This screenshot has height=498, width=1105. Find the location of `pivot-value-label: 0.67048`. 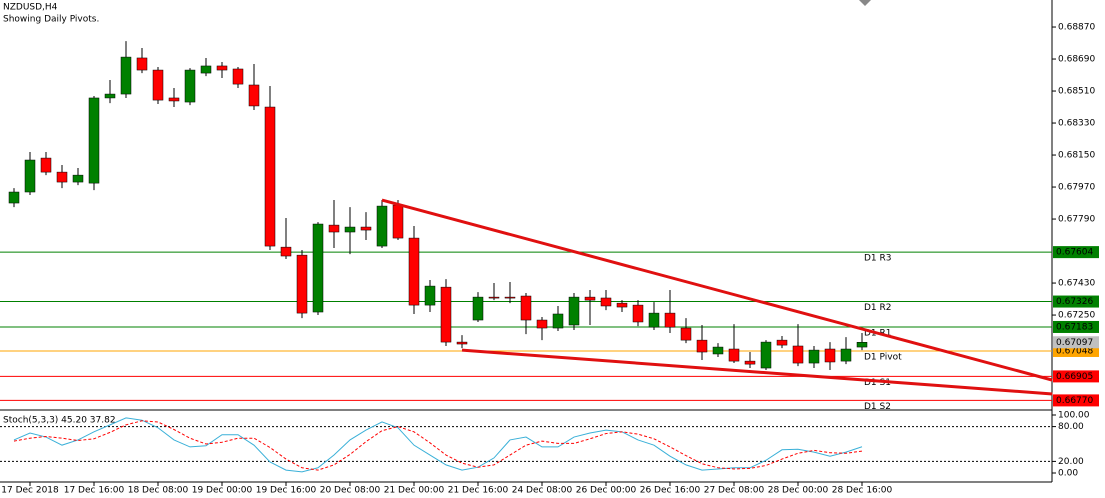

pivot-value-label: 0.67048 is located at coordinates (1074, 351).